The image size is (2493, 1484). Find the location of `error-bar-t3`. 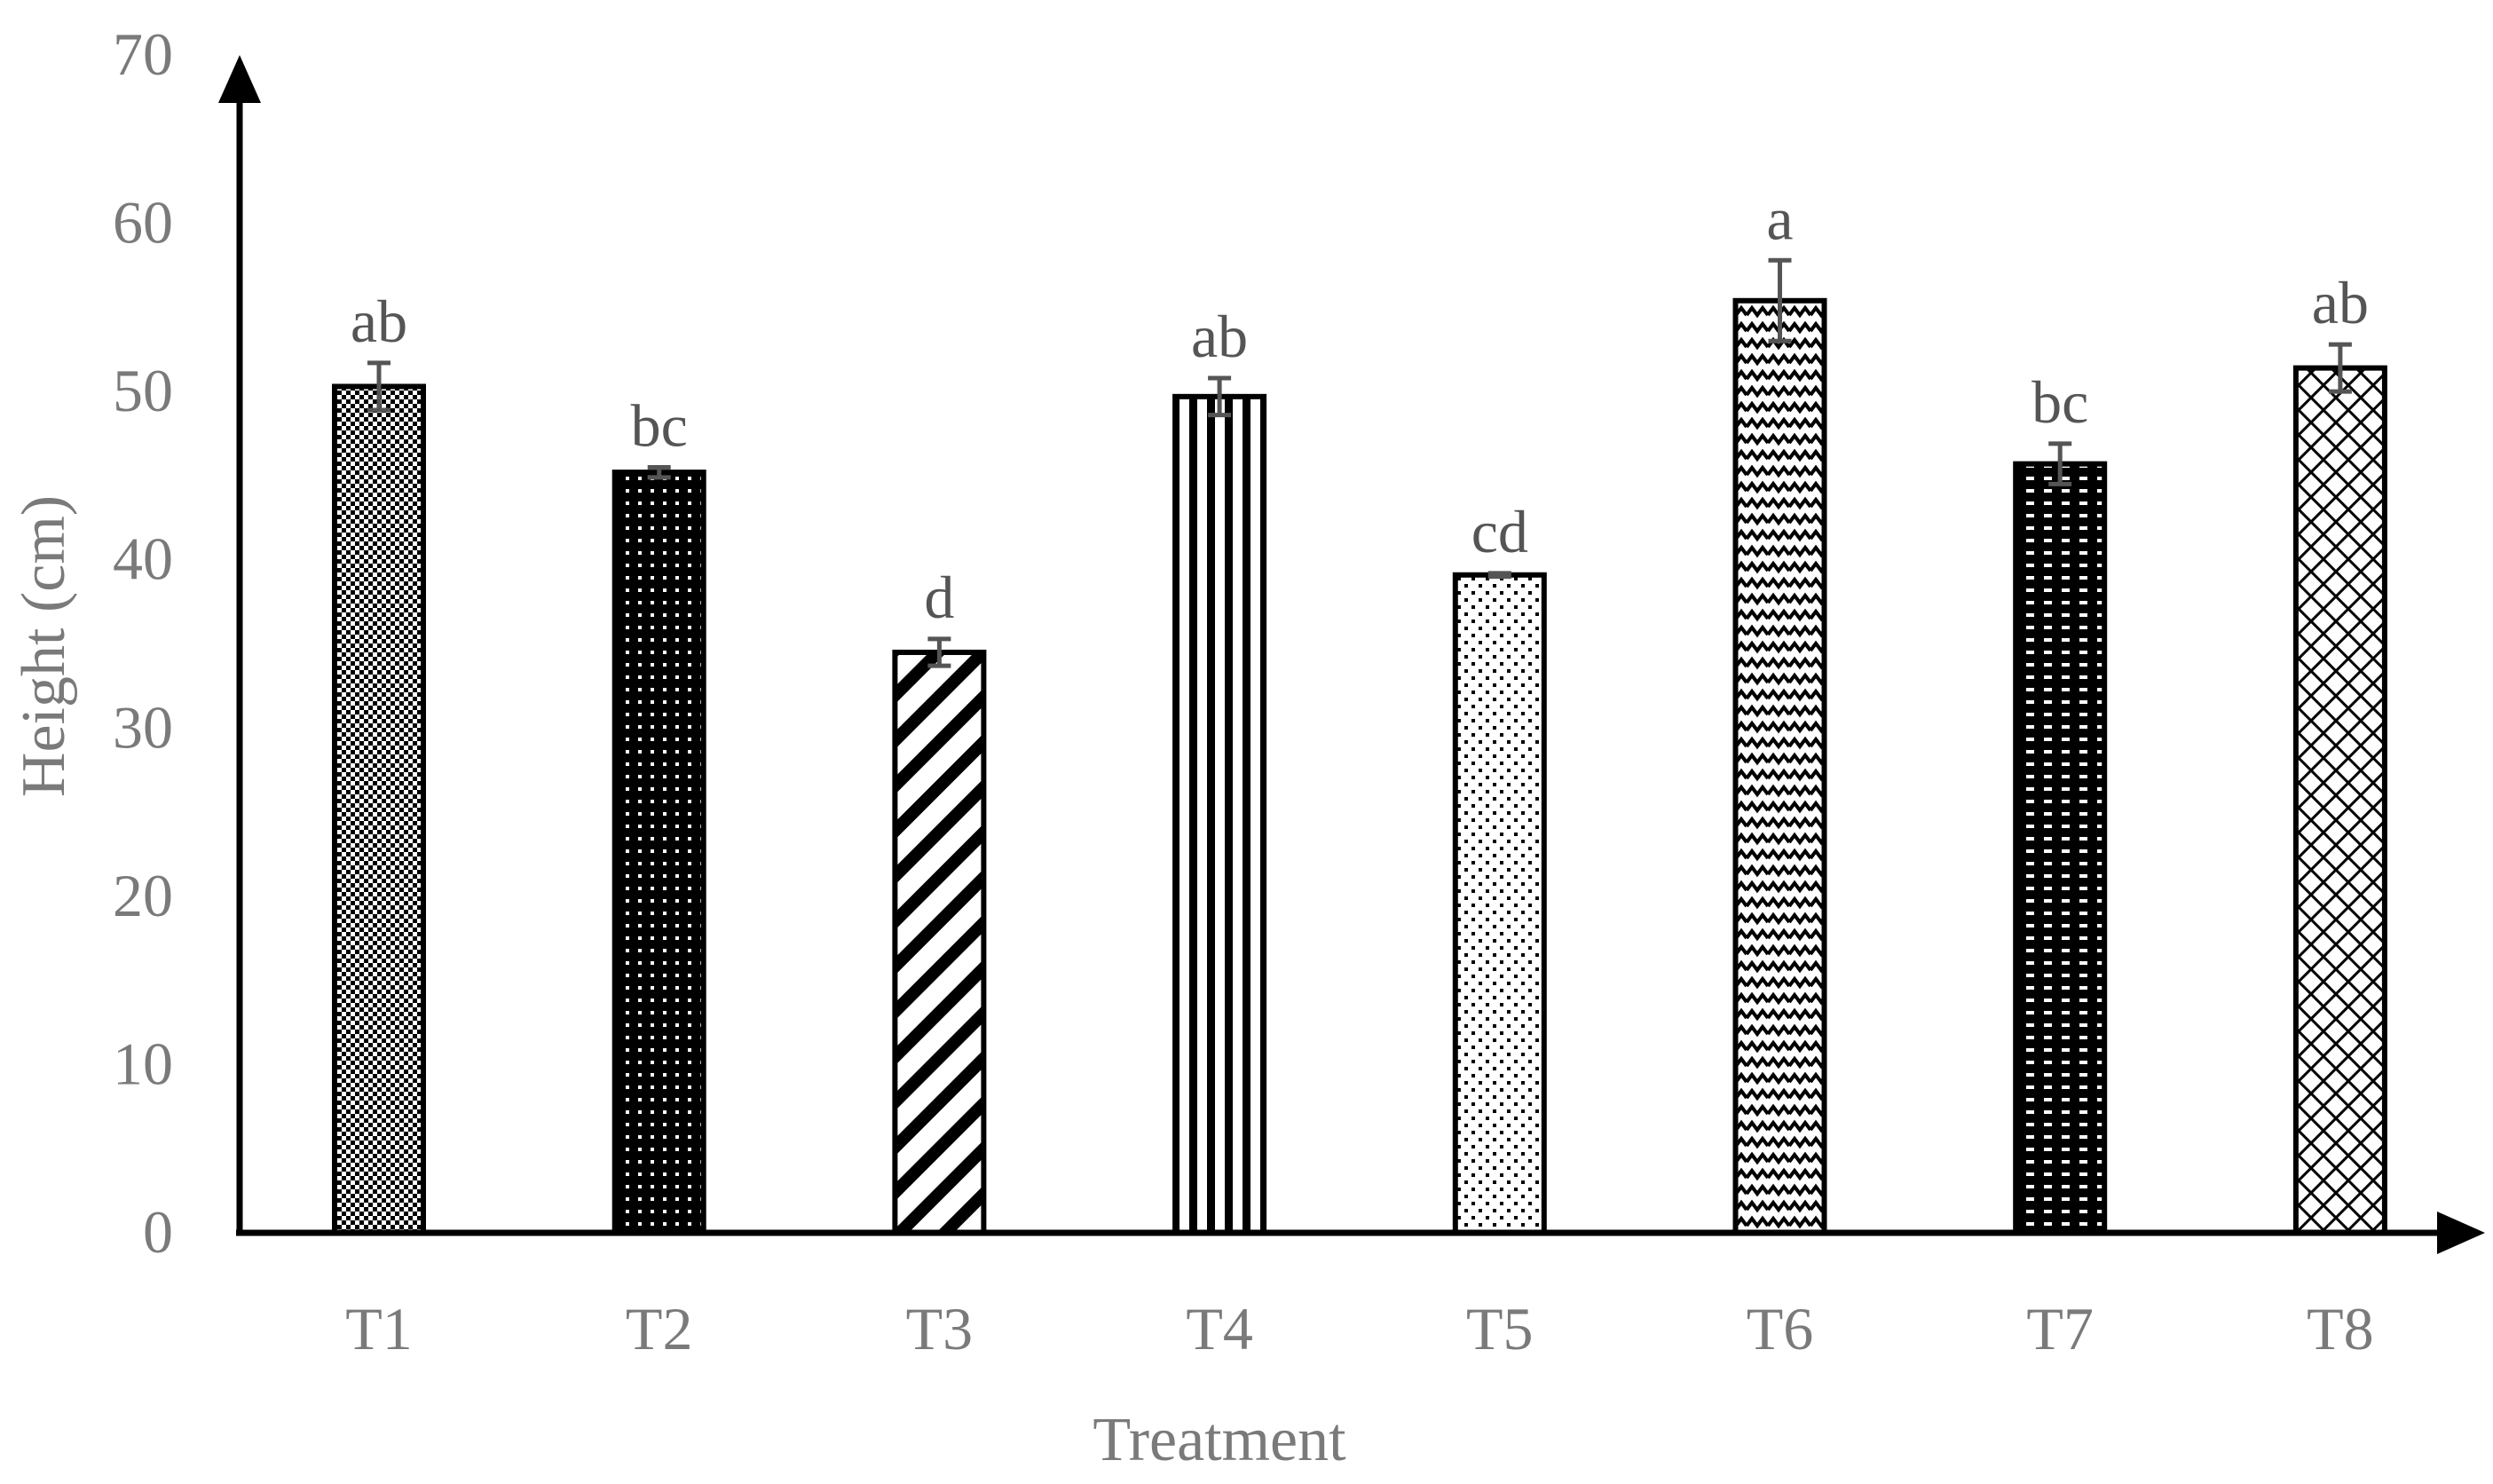

error-bar-t3 is located at coordinates (939, 652).